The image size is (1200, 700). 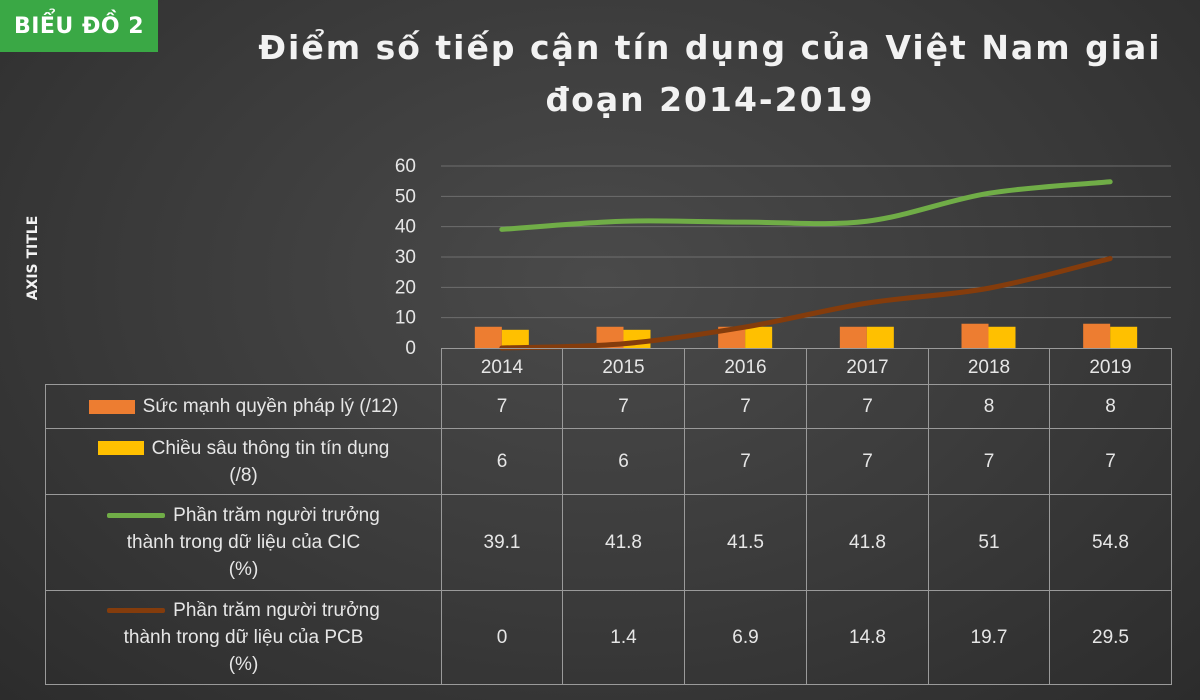 I want to click on legend-label-line: Chiều sâu thông tin tín dụng, so click(x=243, y=448).